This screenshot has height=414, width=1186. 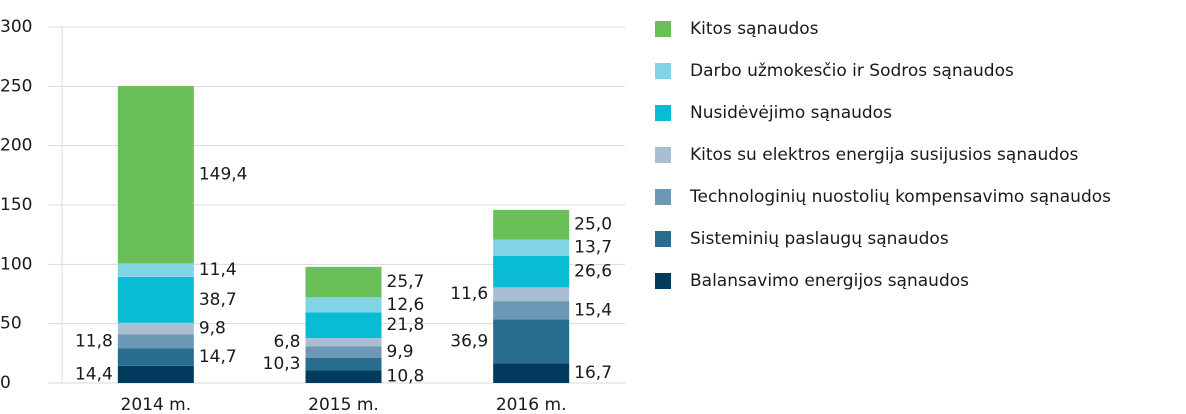 I want to click on data-label: 21,8, so click(x=406, y=325).